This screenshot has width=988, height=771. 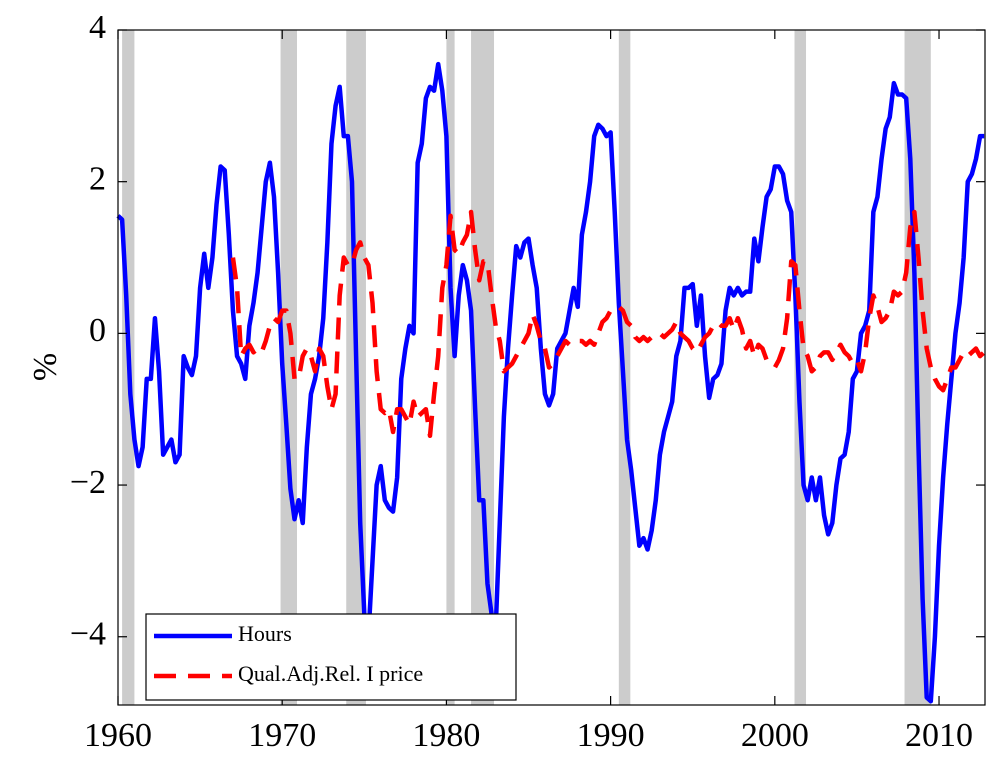 I want to click on y-tick-label: 2, so click(x=97, y=178).